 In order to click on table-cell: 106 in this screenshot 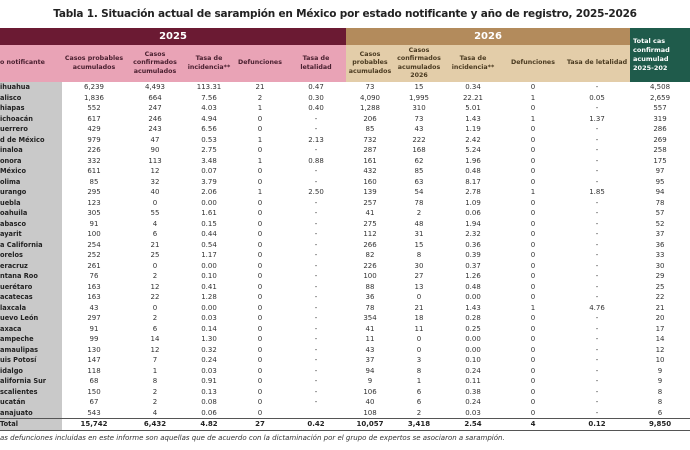, I will do `click(370, 391)`.